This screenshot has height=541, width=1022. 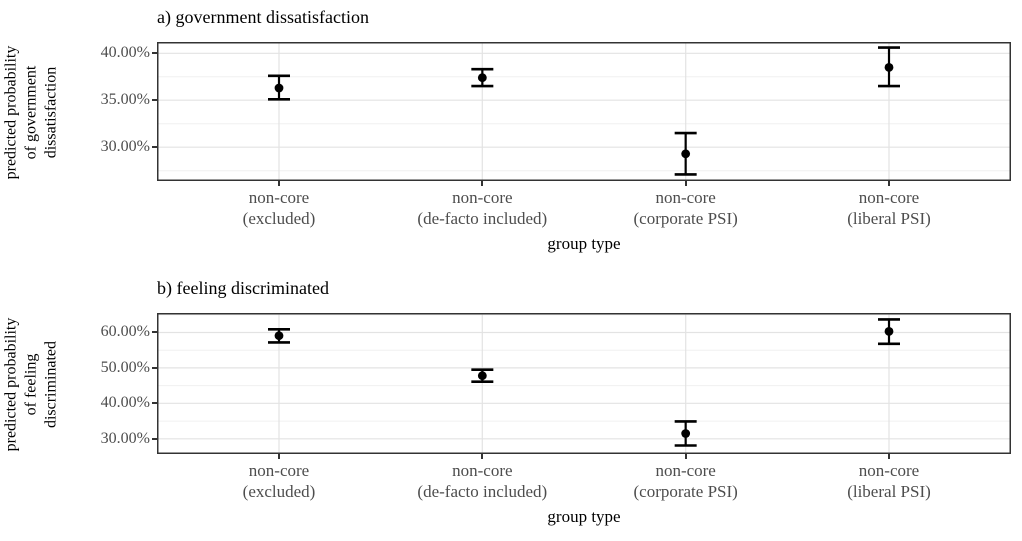 What do you see at coordinates (263, 17) in the screenshot?
I see `panel-a-title: a) government dissatisfaction` at bounding box center [263, 17].